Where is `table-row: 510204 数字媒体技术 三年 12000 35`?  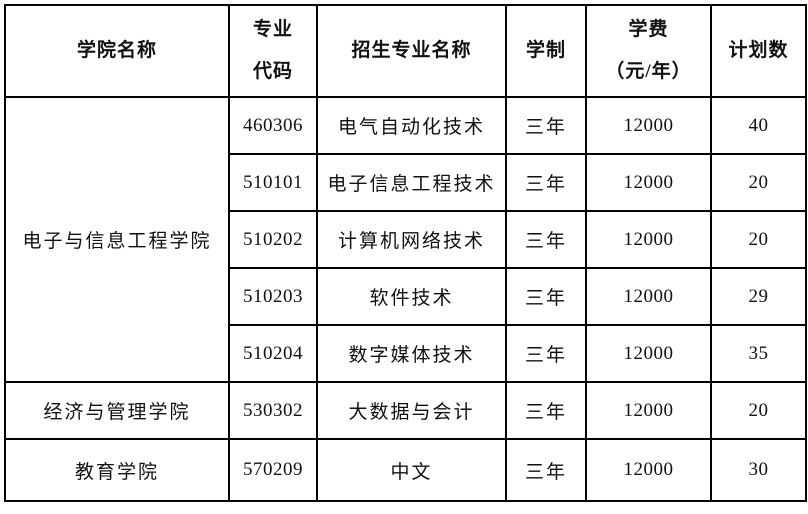 table-row: 510204 数字媒体技术 三年 12000 35 is located at coordinates (406, 353).